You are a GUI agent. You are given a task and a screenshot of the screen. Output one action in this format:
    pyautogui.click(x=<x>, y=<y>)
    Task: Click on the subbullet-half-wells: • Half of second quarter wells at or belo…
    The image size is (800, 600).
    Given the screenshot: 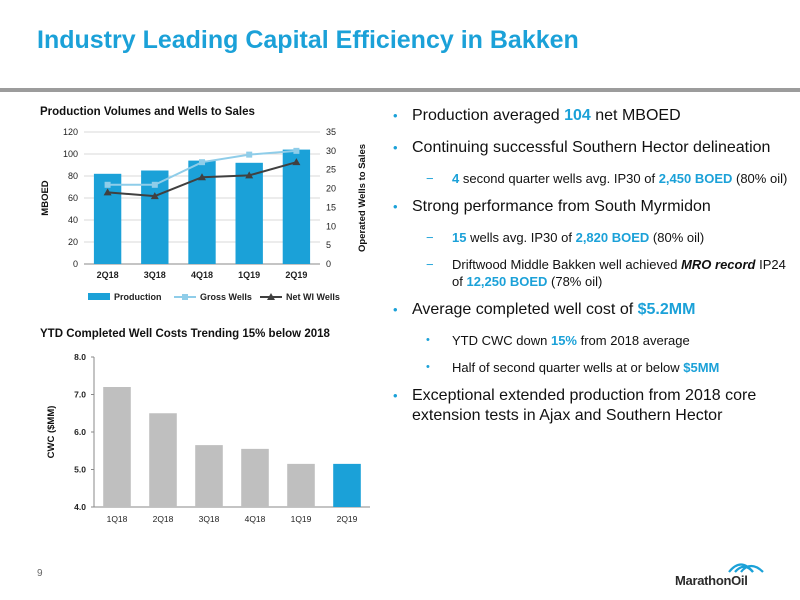 What is the action you would take?
    pyautogui.click(x=573, y=367)
    